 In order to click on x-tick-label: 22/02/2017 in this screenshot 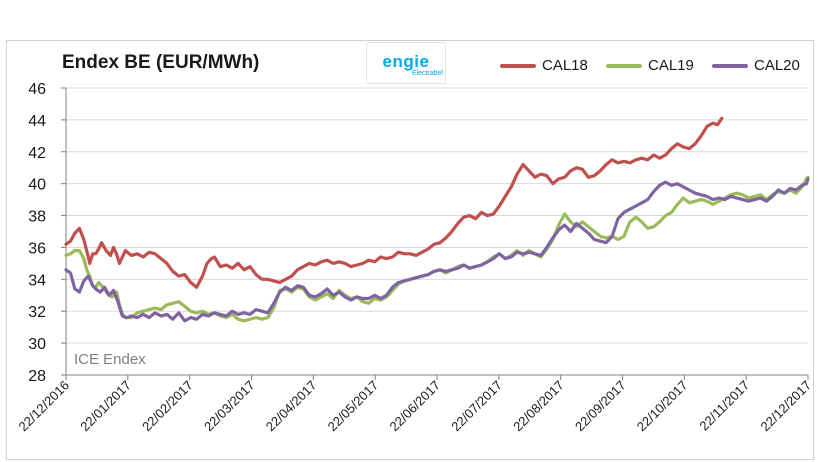, I will do `click(167, 406)`.